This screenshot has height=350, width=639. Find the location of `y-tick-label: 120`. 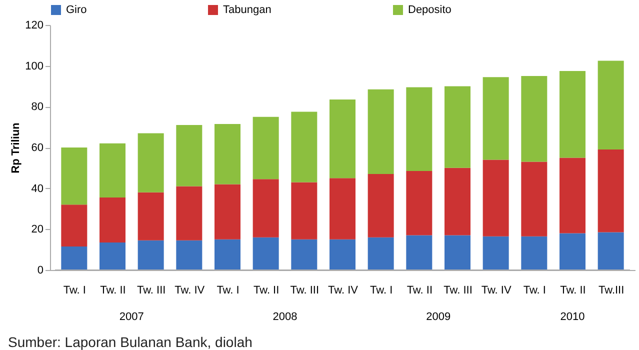

y-tick-label: 120 is located at coordinates (34, 26).